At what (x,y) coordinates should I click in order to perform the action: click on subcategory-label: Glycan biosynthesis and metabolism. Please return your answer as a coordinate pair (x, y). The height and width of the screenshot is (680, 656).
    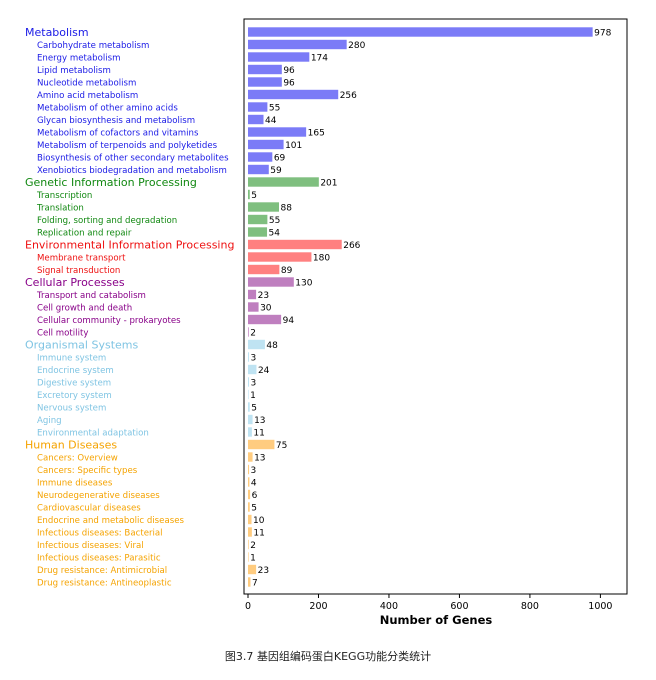
    Looking at the image, I should click on (116, 121).